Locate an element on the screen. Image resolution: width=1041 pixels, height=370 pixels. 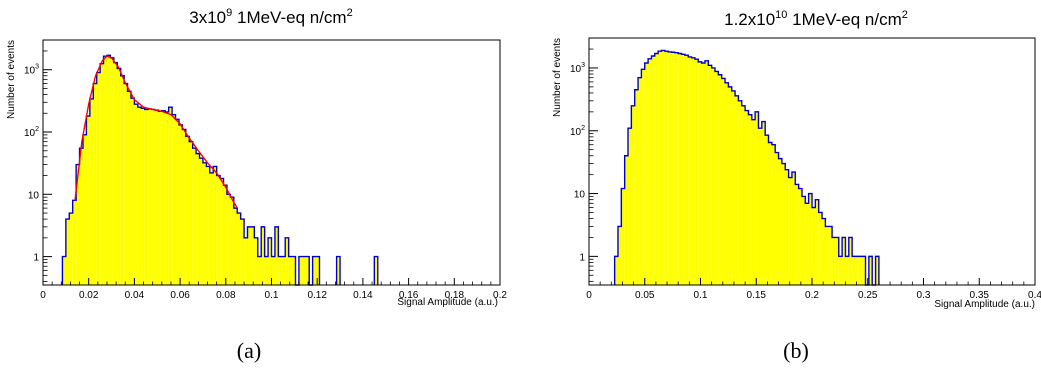
x-axis-label-a: Signal Amplitude (a.u.) is located at coordinates (447, 302).